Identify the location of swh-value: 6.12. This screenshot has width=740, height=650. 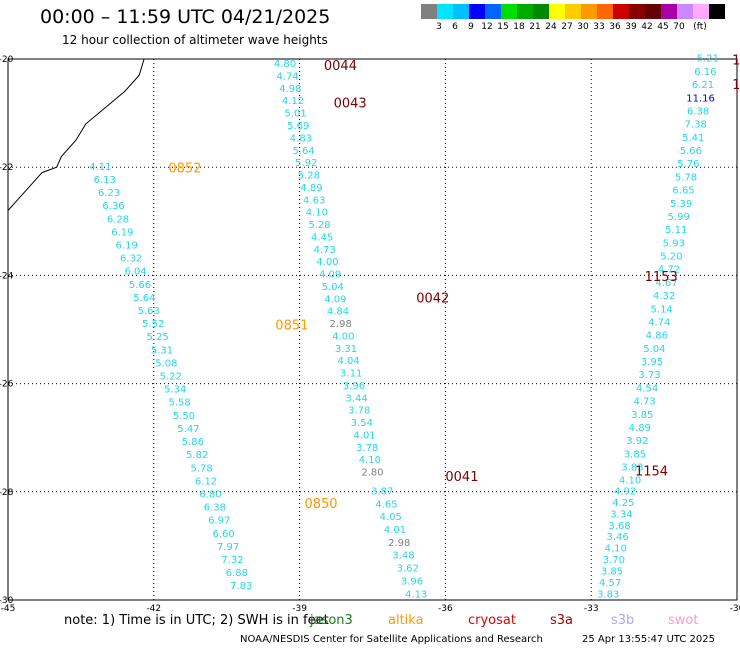
(206, 481).